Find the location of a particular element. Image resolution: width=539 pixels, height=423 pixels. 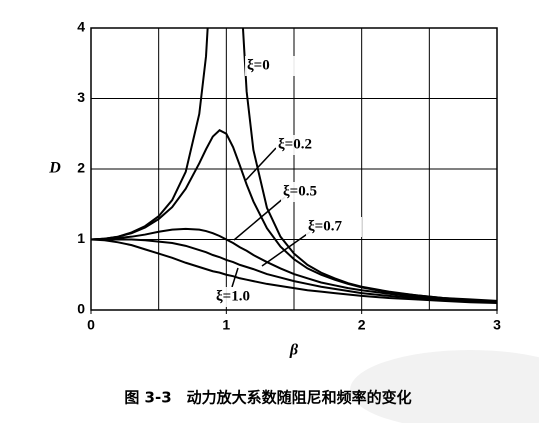

curve-label: ξ=0 is located at coordinates (258, 65).